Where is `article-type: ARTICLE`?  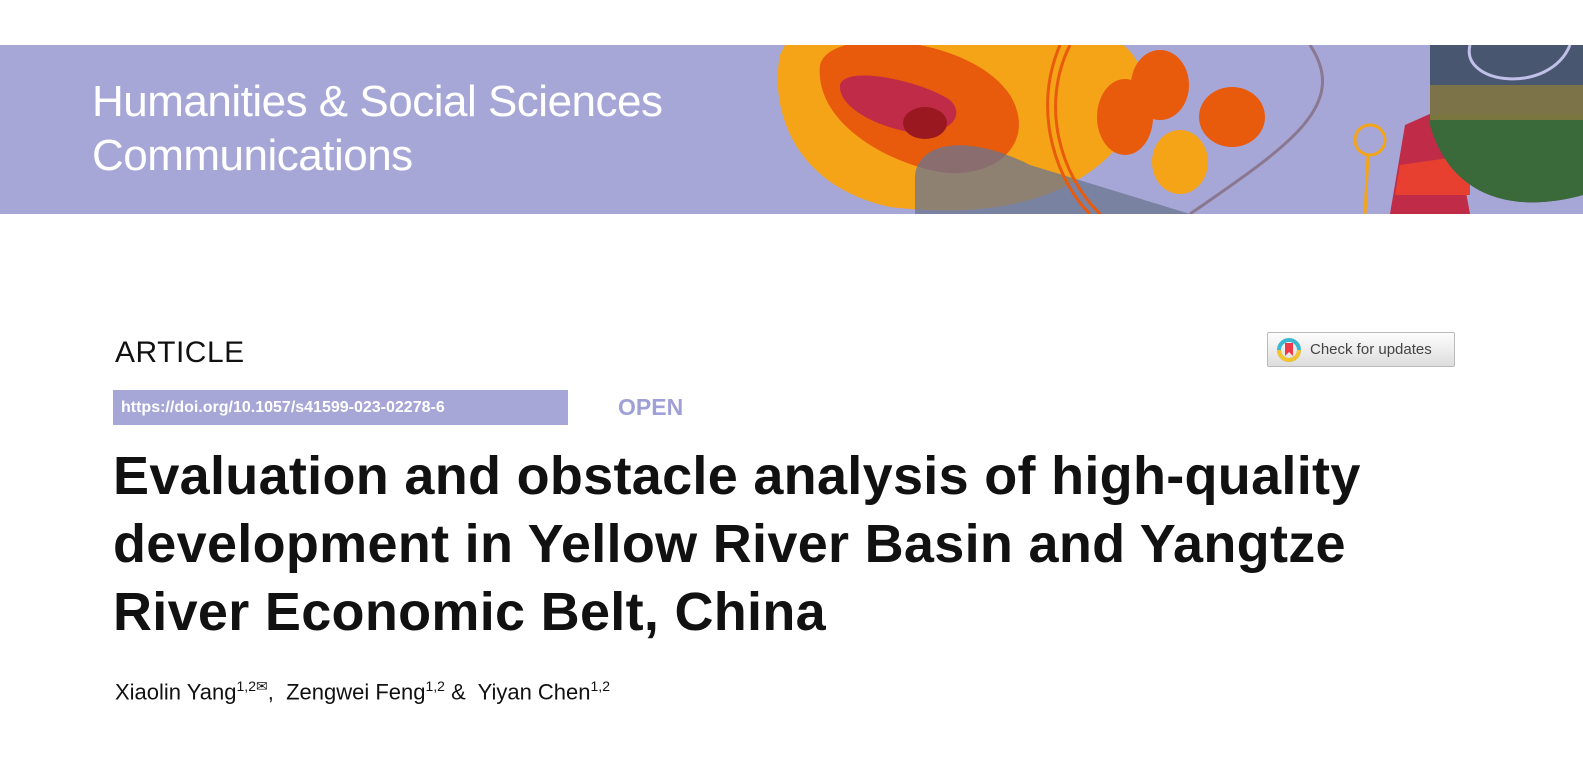
article-type: ARTICLE is located at coordinates (180, 352).